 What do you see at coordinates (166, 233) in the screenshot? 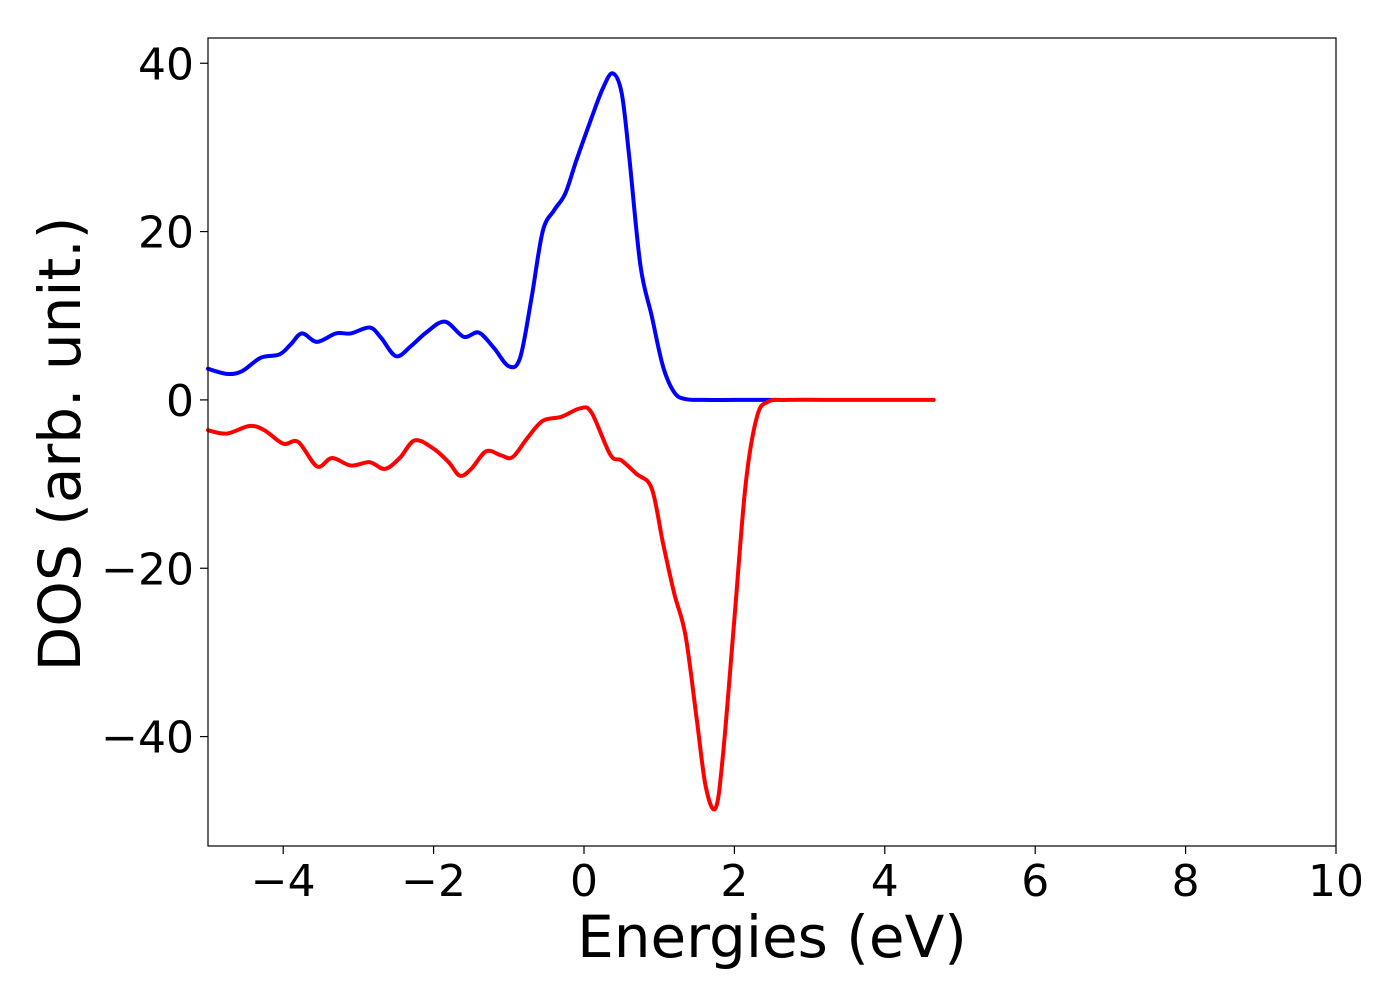
I see `y-tick-label: 20` at bounding box center [166, 233].